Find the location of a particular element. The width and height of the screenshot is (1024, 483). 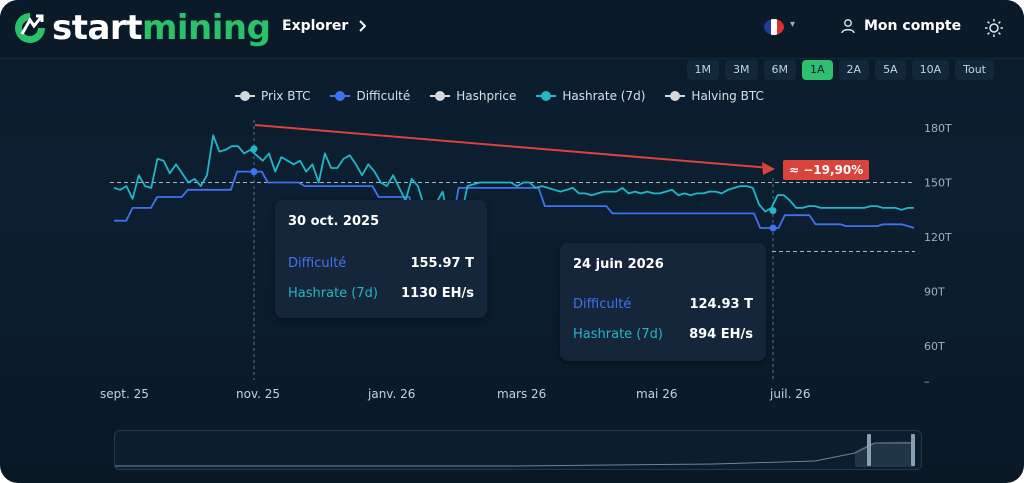

tooltip-end-difficulty-row: Difficulté 124.93 T is located at coordinates (663, 304).